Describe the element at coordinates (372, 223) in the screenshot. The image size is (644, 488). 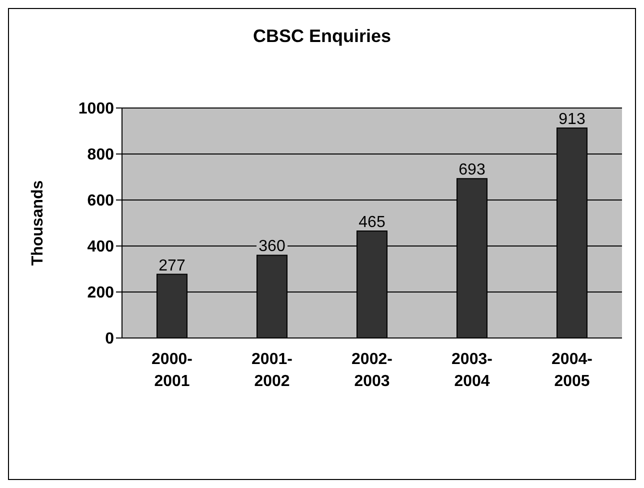
I see `data-label: 465` at that location.